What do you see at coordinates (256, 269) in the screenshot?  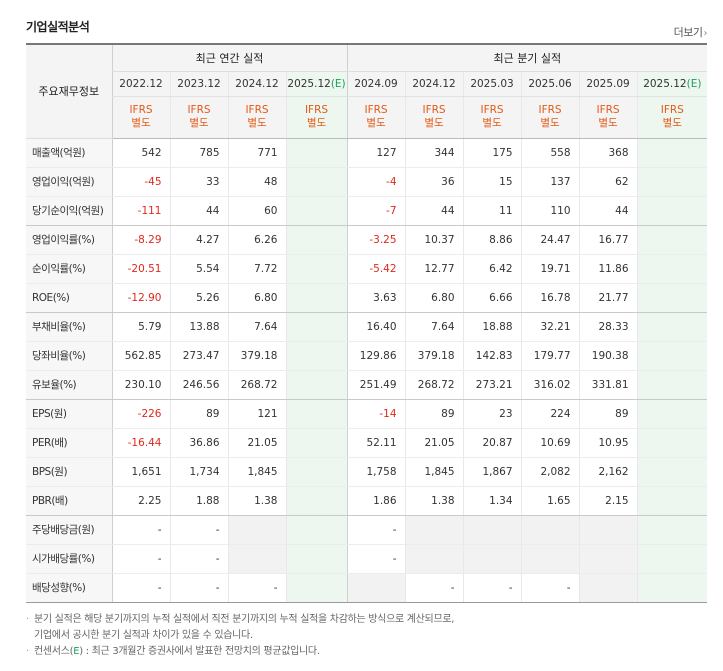 I see `table-cell: 7.72` at bounding box center [256, 269].